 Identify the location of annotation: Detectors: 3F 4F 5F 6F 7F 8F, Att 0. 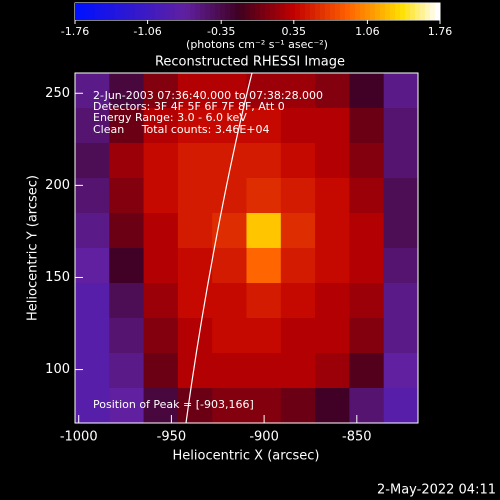
(189, 106).